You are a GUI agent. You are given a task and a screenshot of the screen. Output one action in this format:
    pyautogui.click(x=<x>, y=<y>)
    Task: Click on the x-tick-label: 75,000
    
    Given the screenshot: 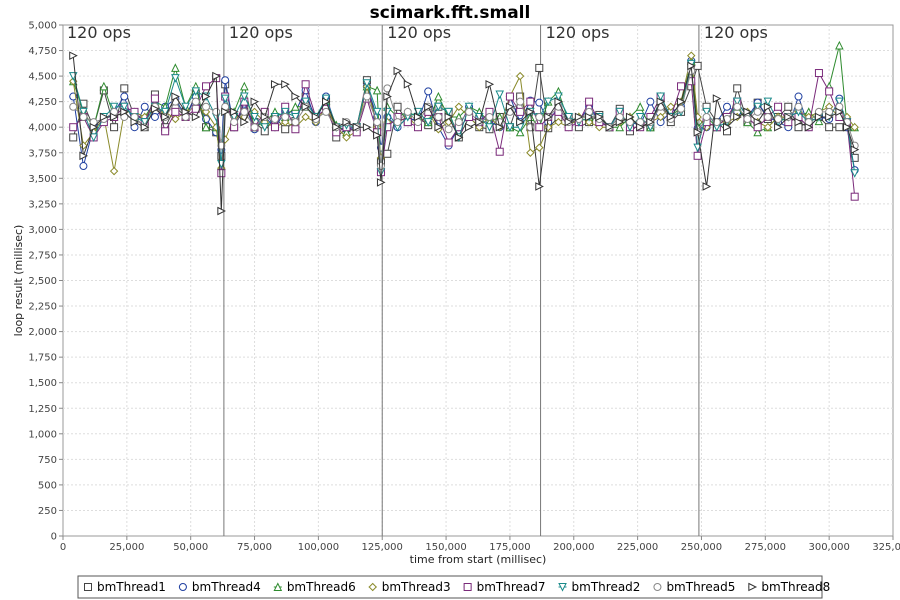 What is the action you would take?
    pyautogui.click(x=254, y=547)
    